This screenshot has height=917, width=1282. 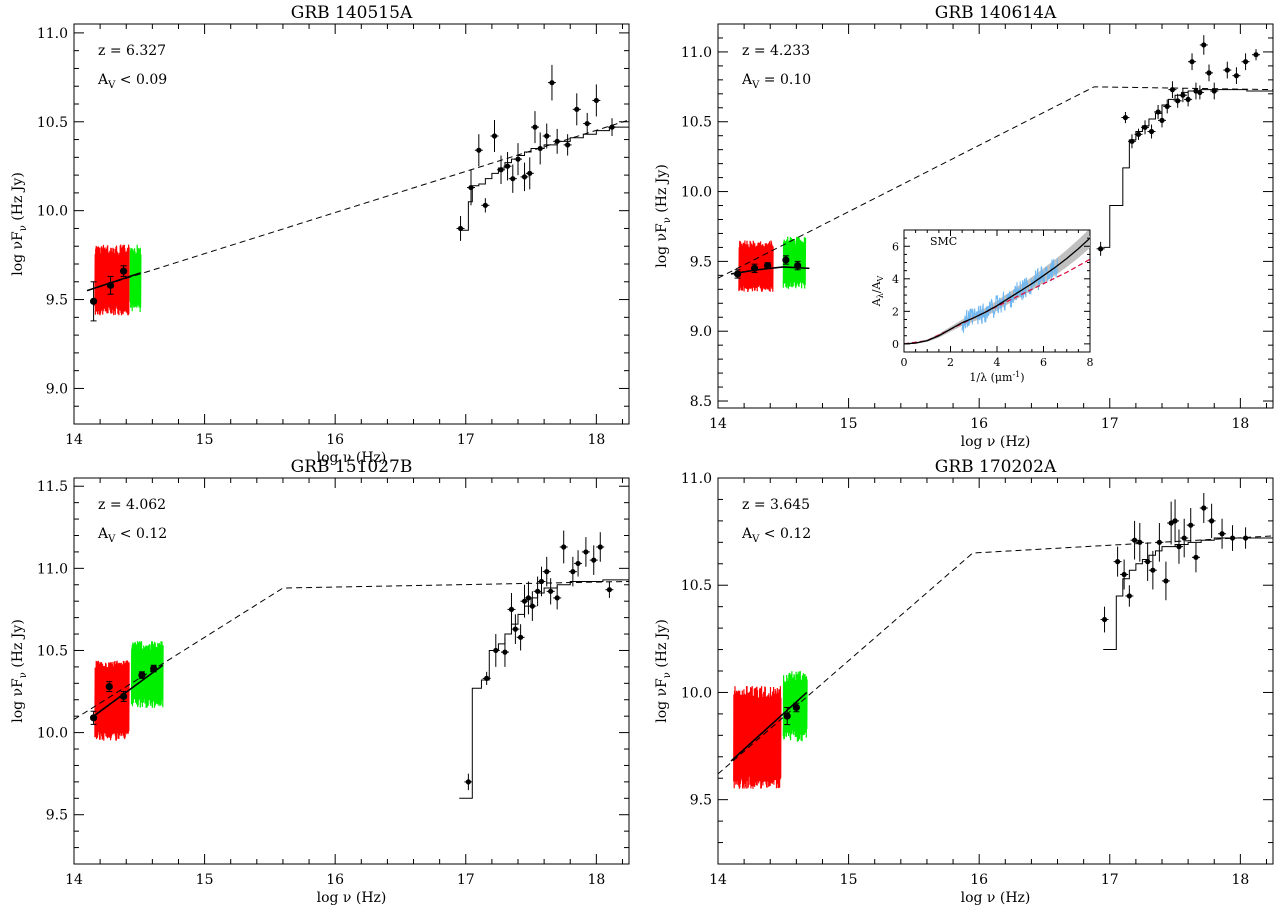 What do you see at coordinates (997, 362) in the screenshot?
I see `inset-x-tick-label: 4` at bounding box center [997, 362].